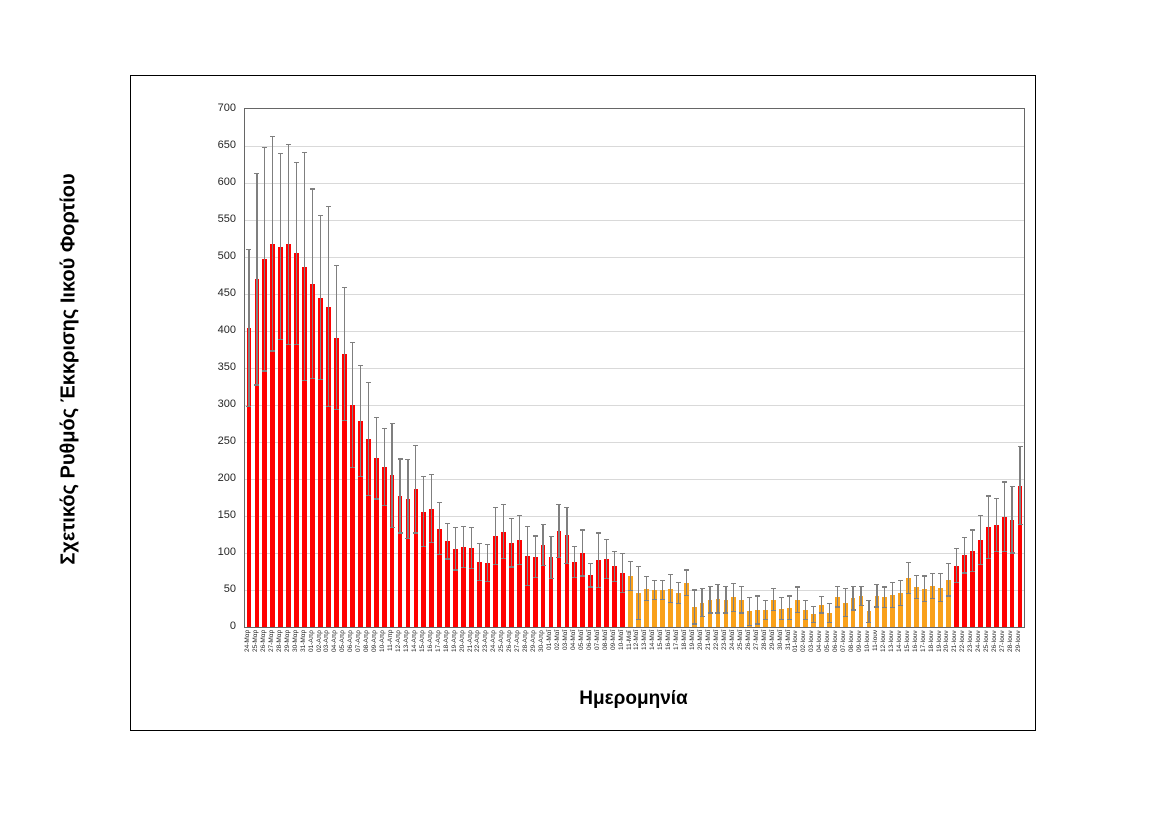 This screenshot has height=826, width=1169. I want to click on x-tick-label: 09-Ιουν, so click(860, 641).